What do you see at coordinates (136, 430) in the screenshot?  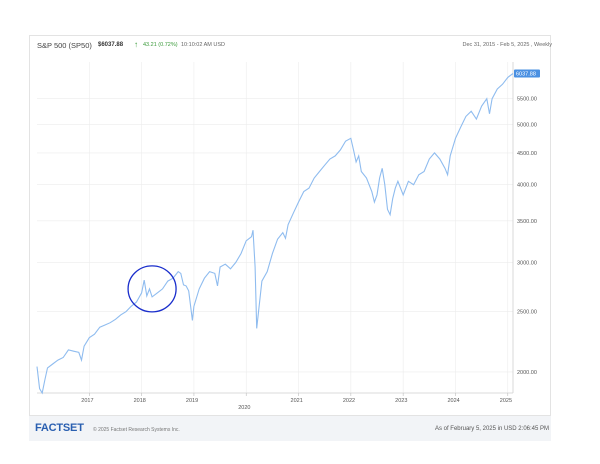 I see `copyright-text: © 2025 Factset Research Systems Inc.` at bounding box center [136, 430].